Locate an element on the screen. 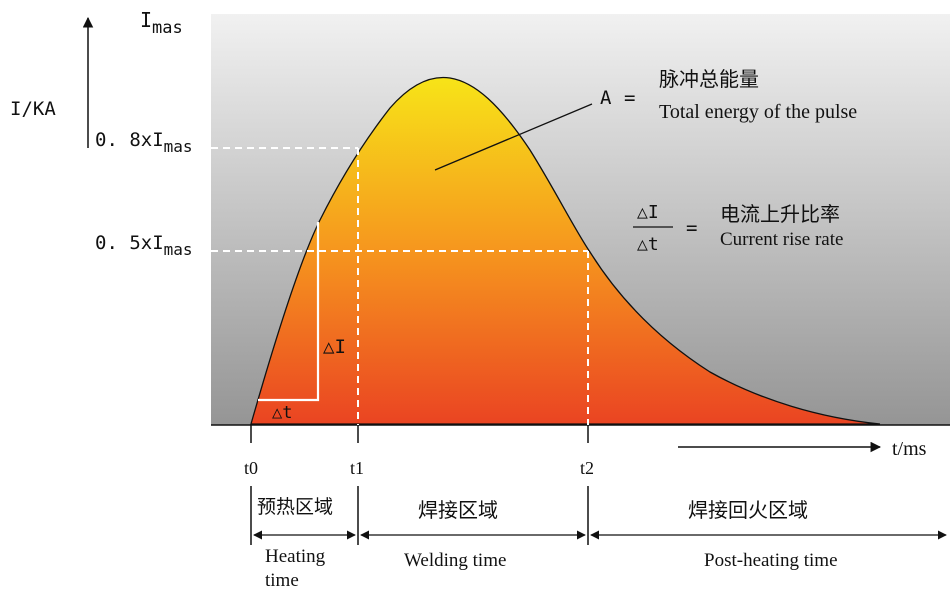 The width and height of the screenshot is (950, 590). energy-leader-line is located at coordinates (513, 137).